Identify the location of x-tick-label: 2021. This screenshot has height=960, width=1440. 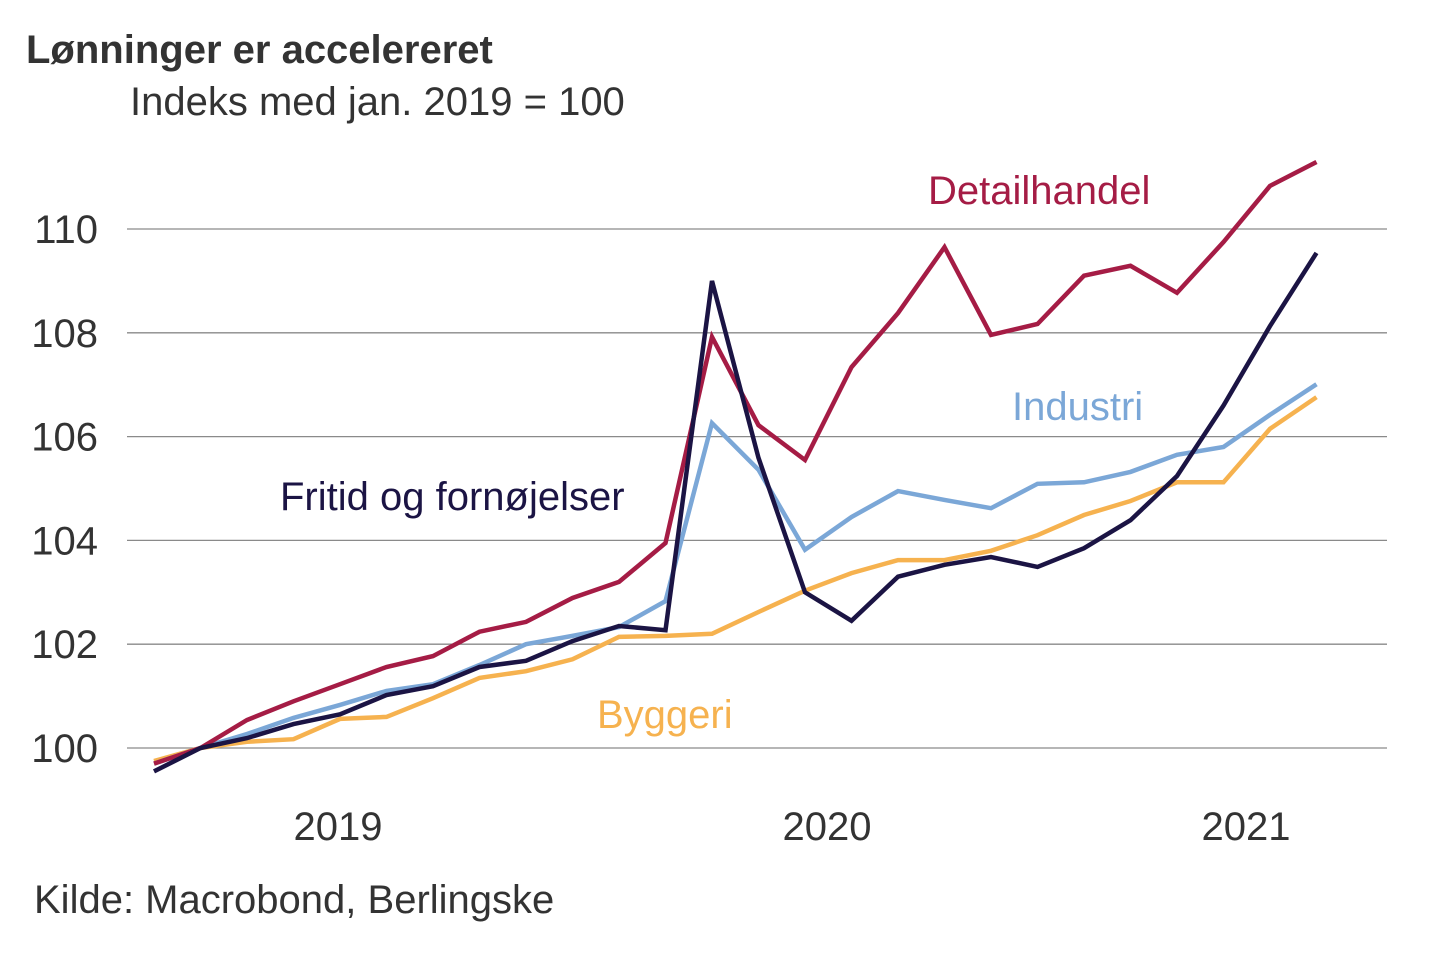
(1246, 827).